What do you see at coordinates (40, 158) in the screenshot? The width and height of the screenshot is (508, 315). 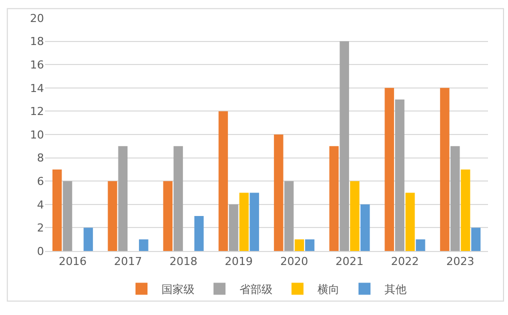 I see `y-tick-label: 8` at bounding box center [40, 158].